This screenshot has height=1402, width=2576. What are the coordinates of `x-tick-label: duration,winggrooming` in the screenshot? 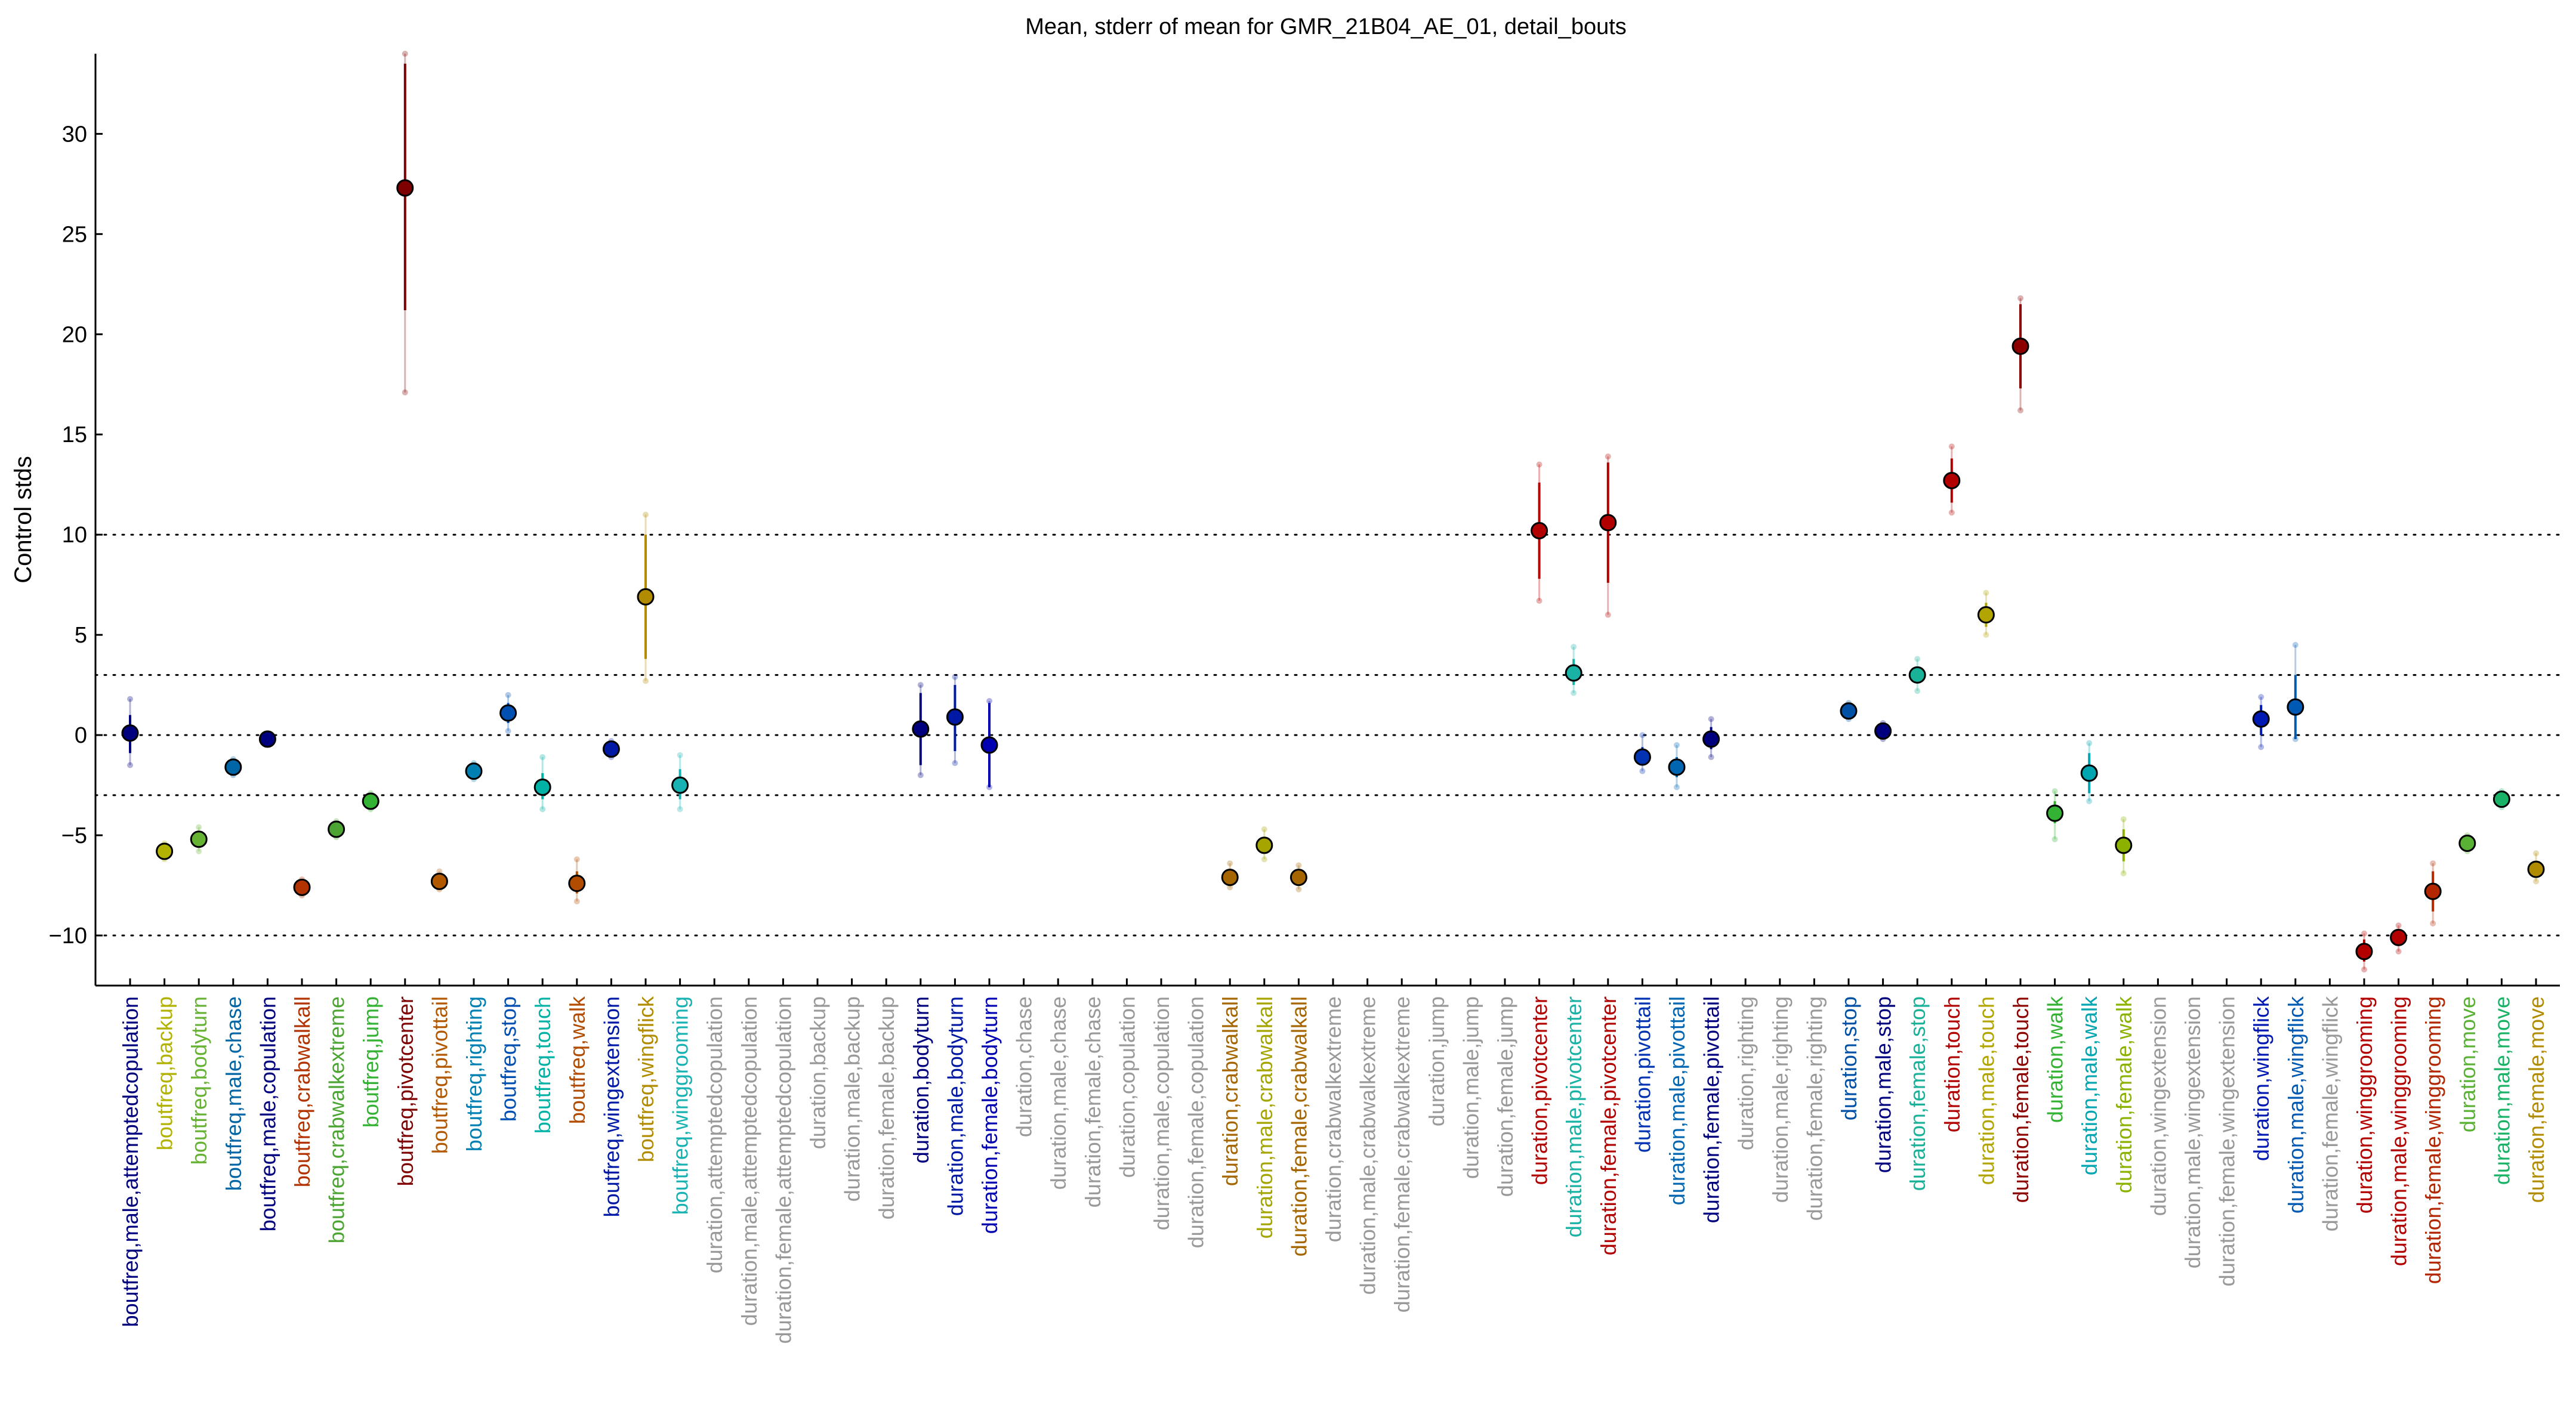 It's located at (2364, 1104).